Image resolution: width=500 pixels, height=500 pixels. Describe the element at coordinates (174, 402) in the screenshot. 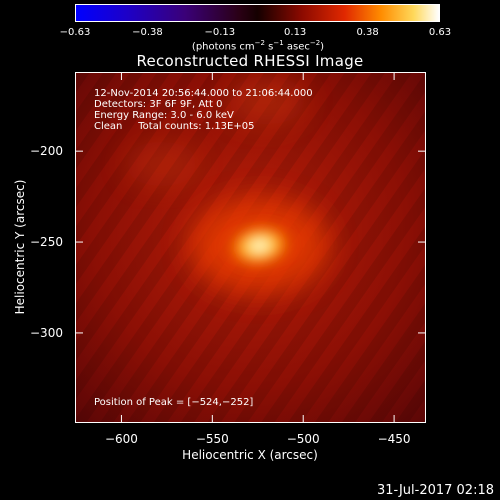

I see `peak-position-label: Position of Peak = [−524,−252]` at that location.